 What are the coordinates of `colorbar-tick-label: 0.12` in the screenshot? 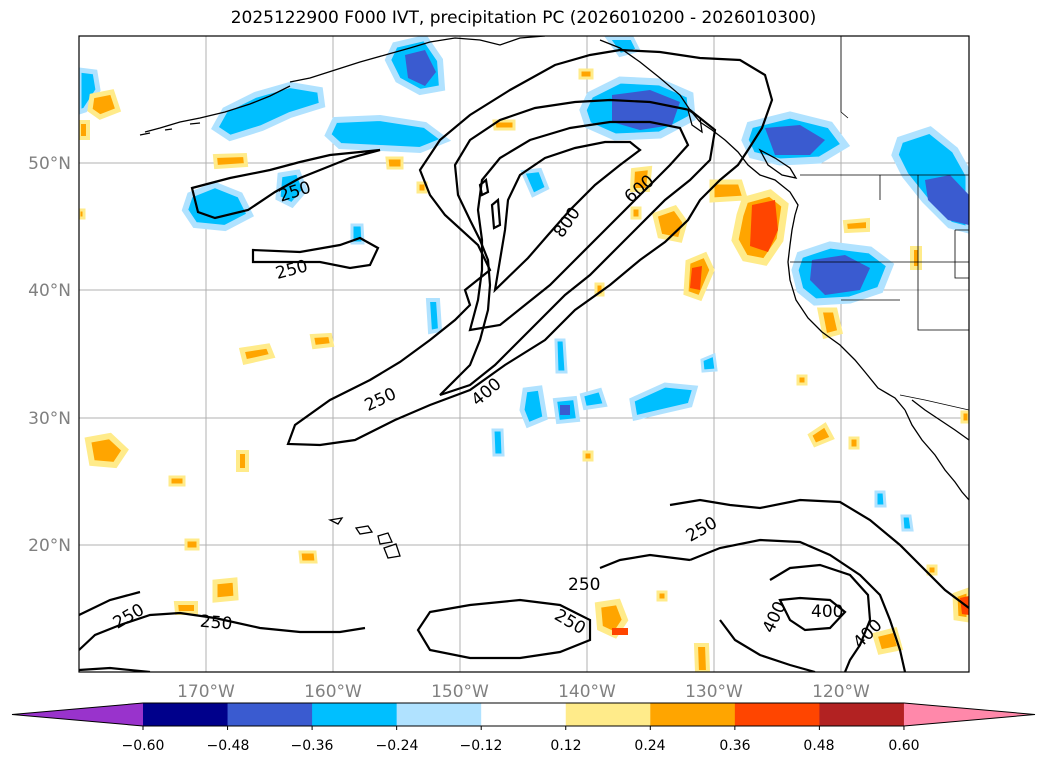 It's located at (565, 746).